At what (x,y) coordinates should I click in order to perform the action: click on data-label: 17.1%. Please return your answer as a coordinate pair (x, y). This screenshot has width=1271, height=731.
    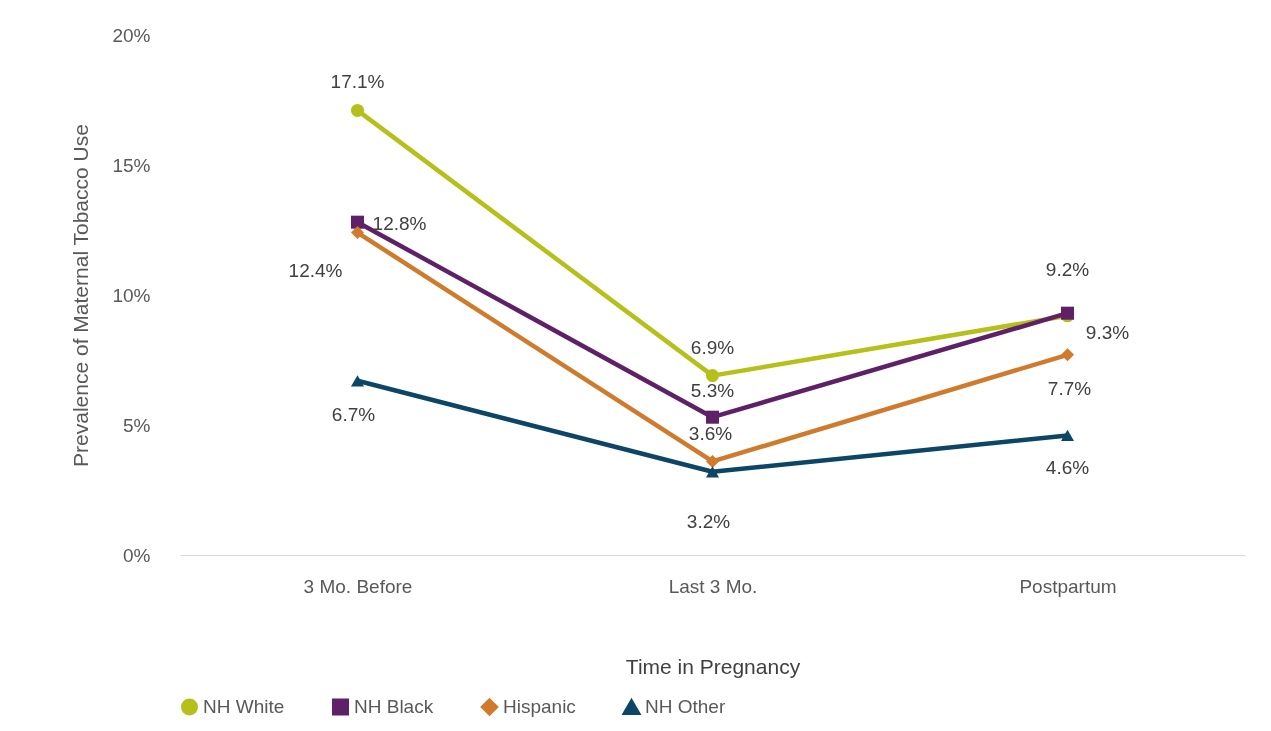
    Looking at the image, I should click on (357, 82).